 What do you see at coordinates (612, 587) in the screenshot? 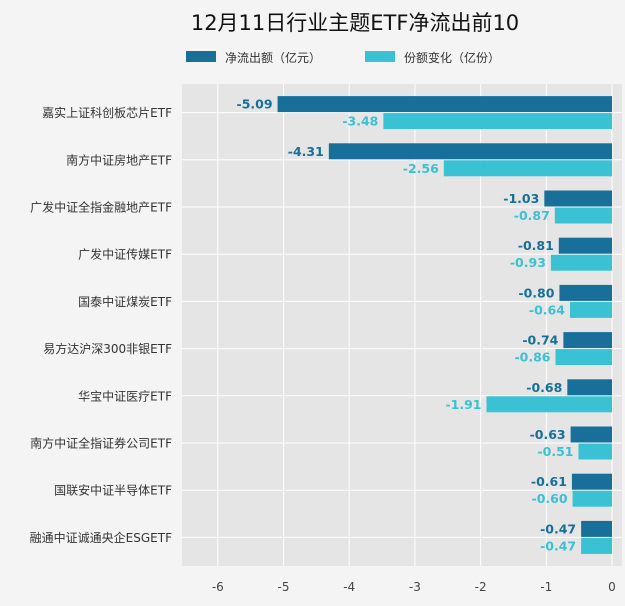
I see `x-tick-label-6: 0` at bounding box center [612, 587].